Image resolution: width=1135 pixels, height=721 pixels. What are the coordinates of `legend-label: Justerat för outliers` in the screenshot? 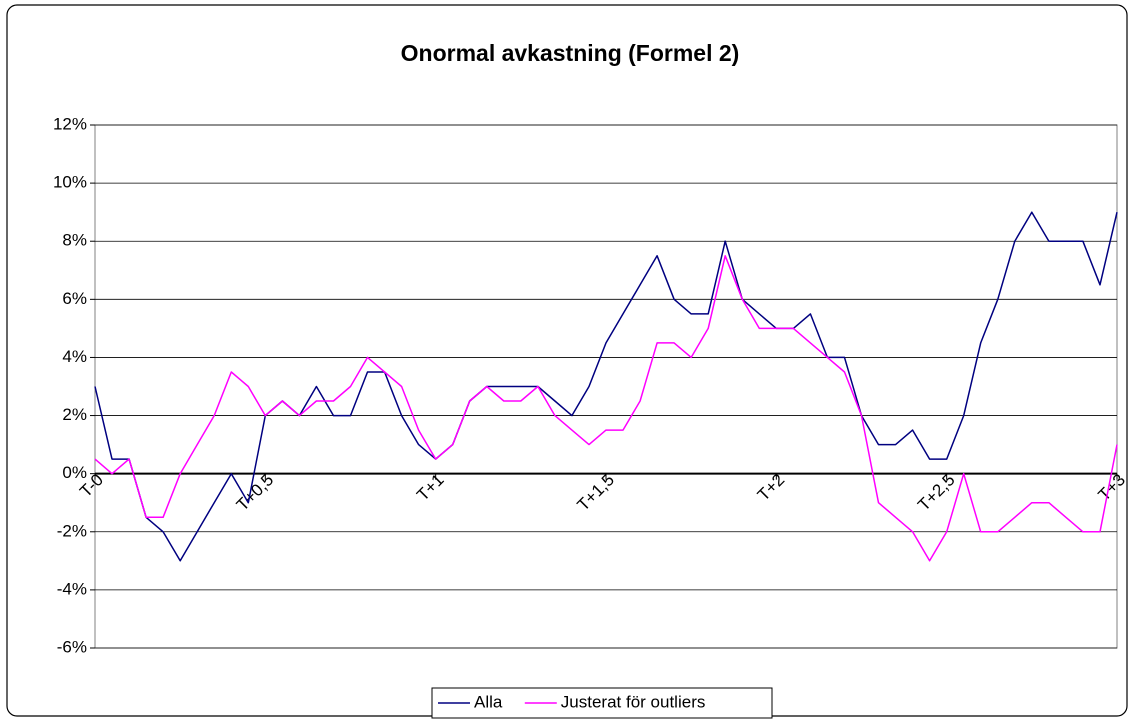 It's located at (633, 701).